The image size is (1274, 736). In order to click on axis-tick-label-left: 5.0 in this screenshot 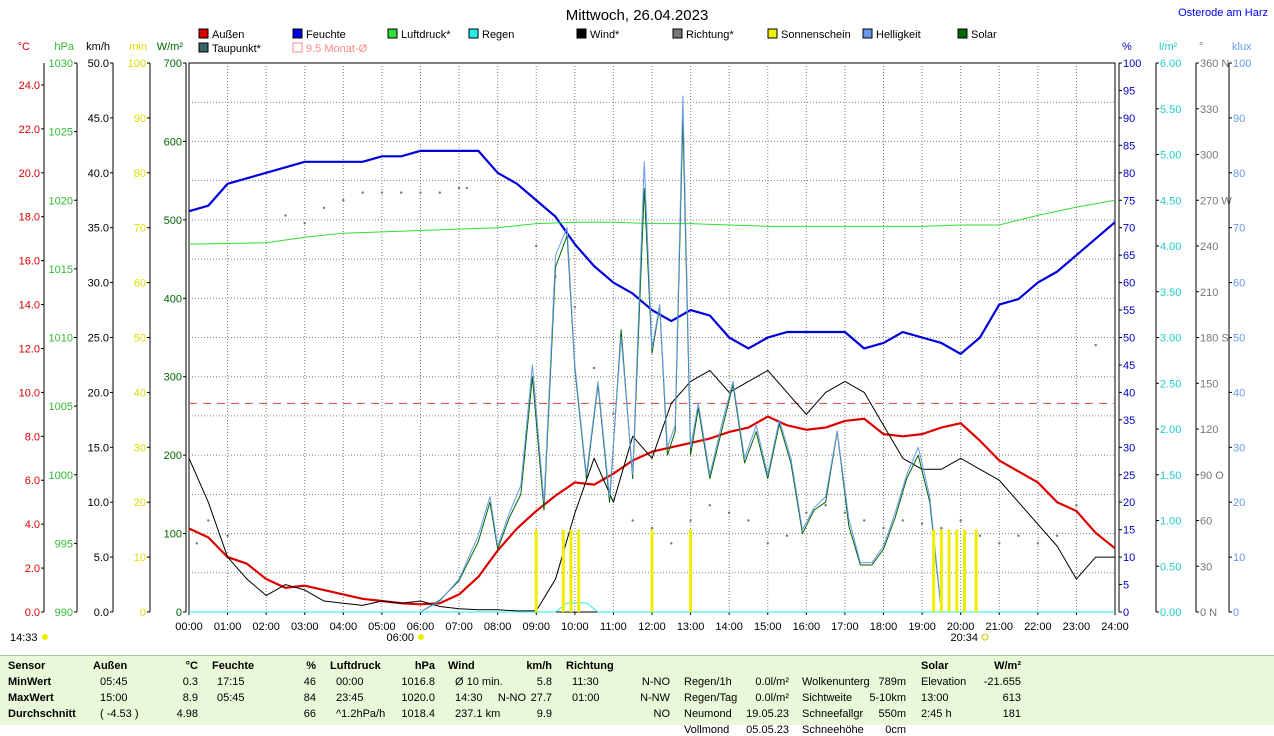, I will do `click(101, 558)`.